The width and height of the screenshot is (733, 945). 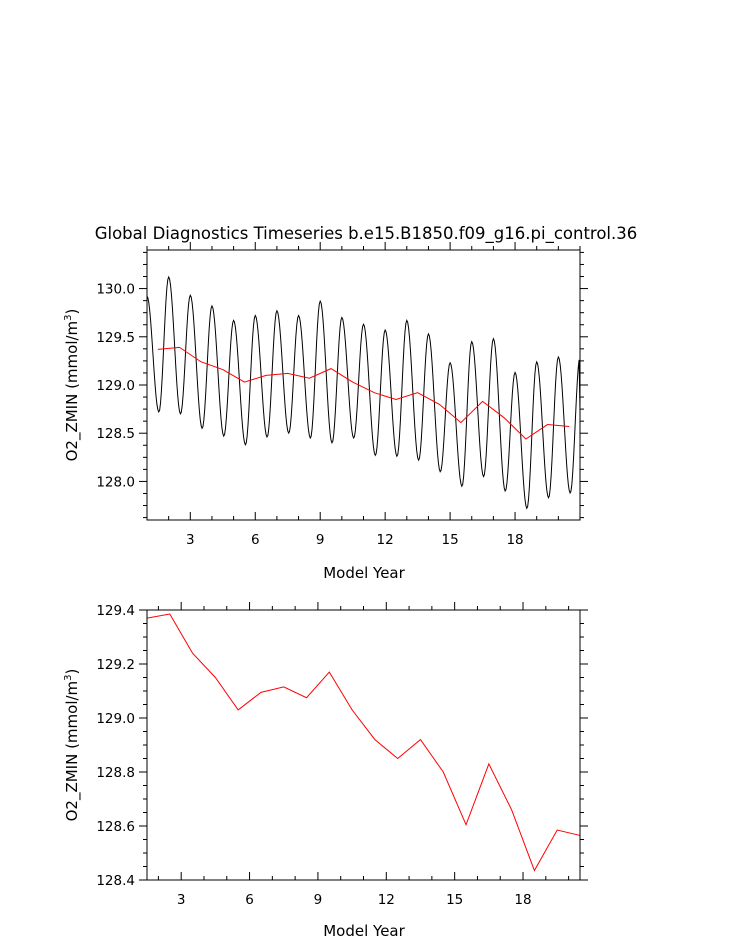 What do you see at coordinates (115, 665) in the screenshot?
I see `bottom-y-tick-label: 129.2` at bounding box center [115, 665].